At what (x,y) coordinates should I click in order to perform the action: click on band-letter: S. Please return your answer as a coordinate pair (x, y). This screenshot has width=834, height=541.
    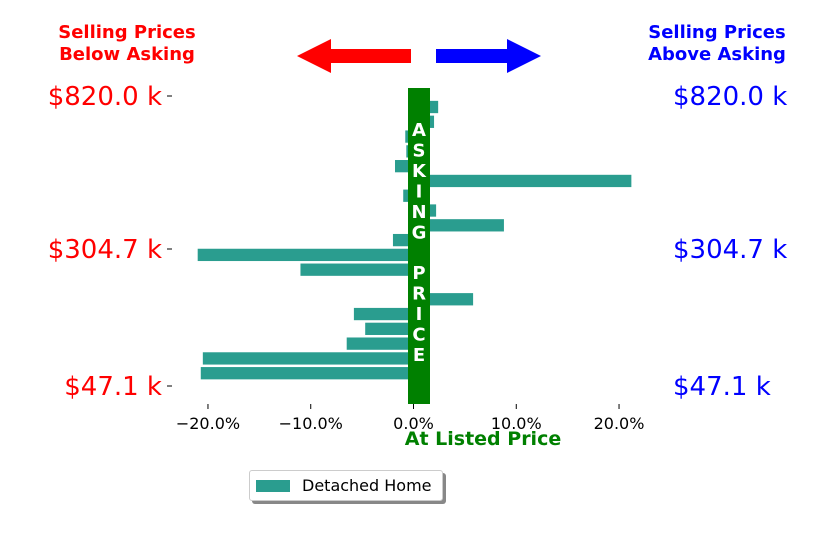
    Looking at the image, I should click on (419, 151).